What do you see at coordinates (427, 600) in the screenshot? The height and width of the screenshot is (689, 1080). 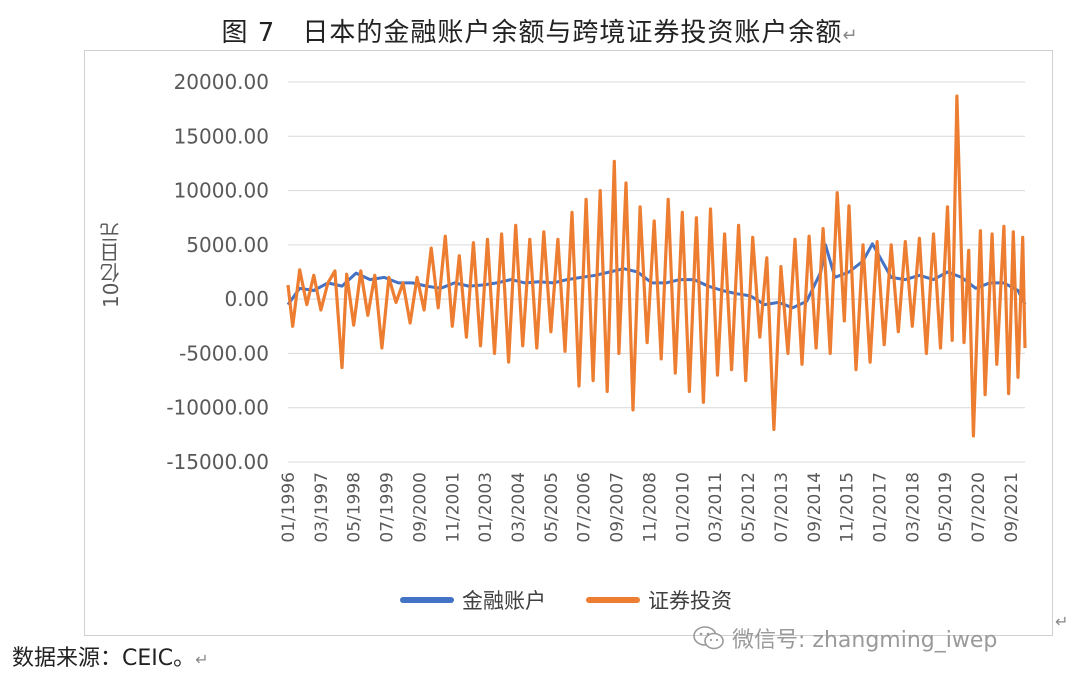 I see `legend-swatch-financial` at bounding box center [427, 600].